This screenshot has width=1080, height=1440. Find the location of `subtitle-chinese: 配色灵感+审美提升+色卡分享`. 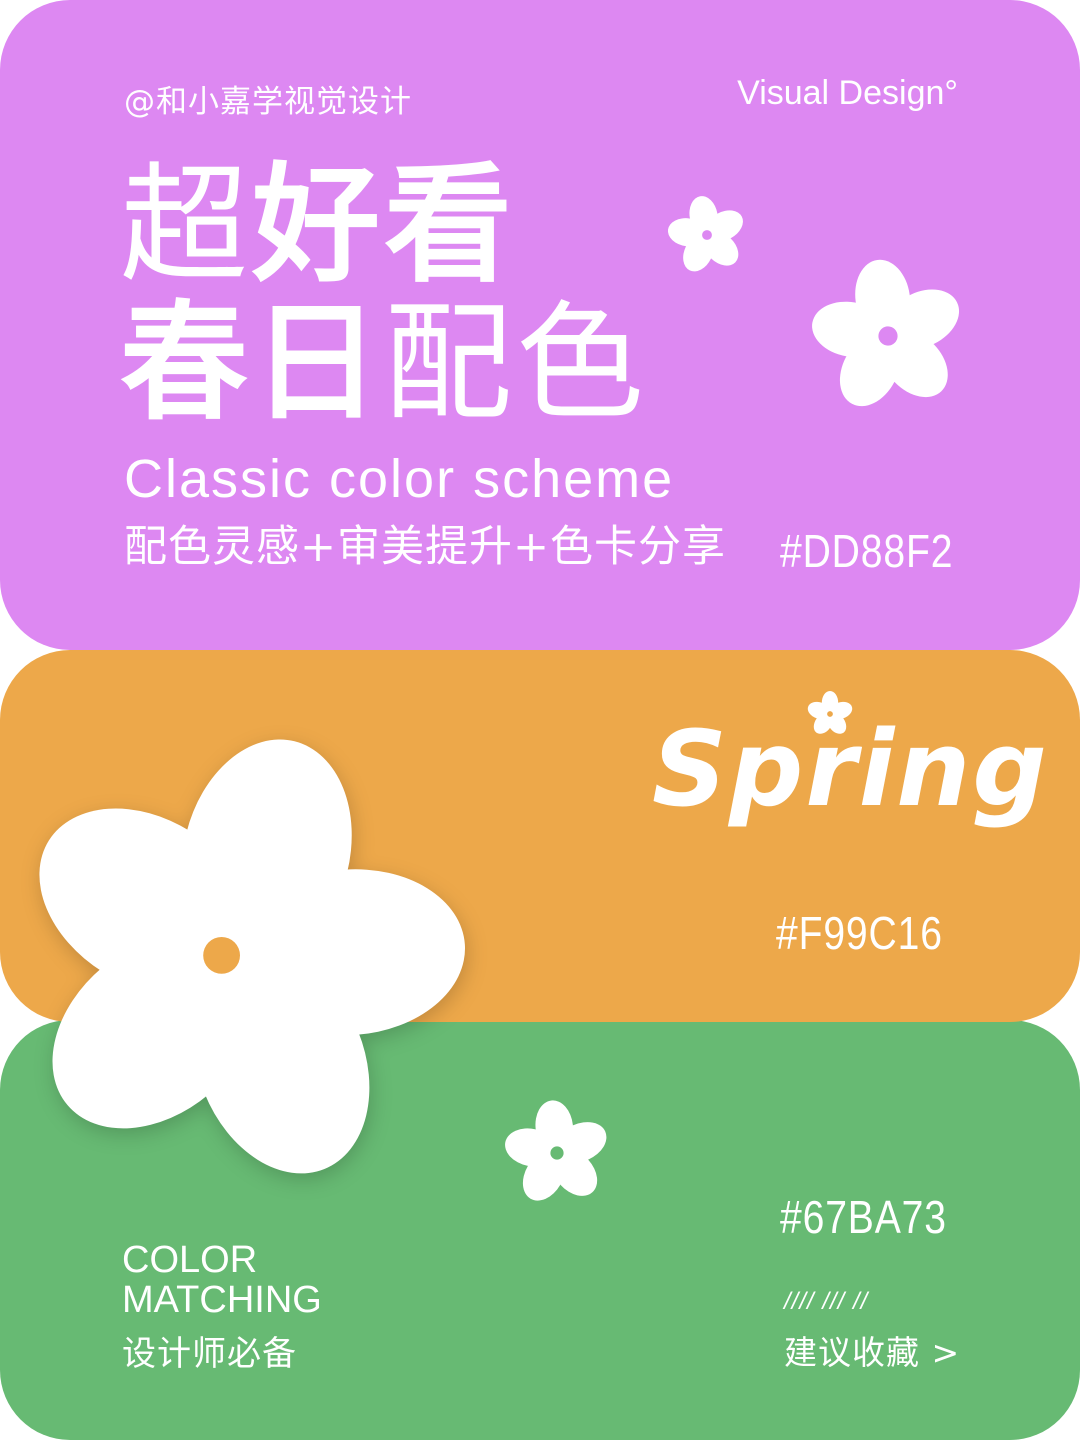

subtitle-chinese: 配色灵感+审美提升+色卡分享 is located at coordinates (425, 547).